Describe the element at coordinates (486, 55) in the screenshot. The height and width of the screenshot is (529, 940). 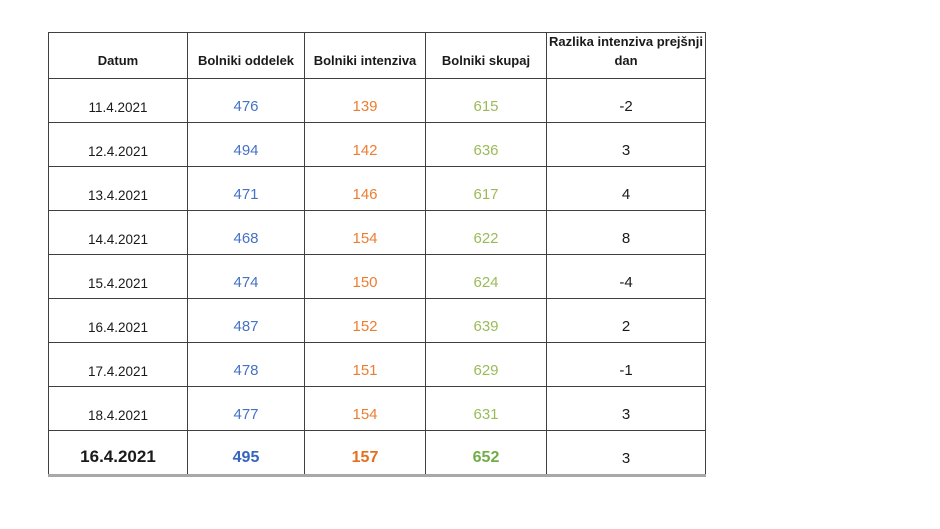
I see `column-header-skupaj: Bolniki skupaj` at that location.